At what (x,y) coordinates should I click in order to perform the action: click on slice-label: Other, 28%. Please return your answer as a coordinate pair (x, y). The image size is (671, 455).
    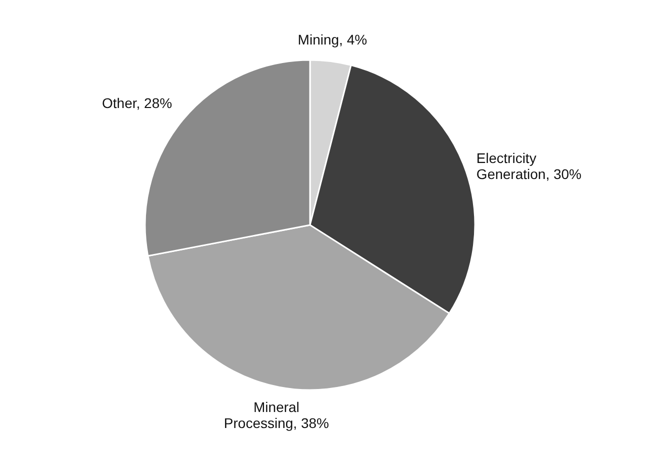
    Looking at the image, I should click on (137, 102).